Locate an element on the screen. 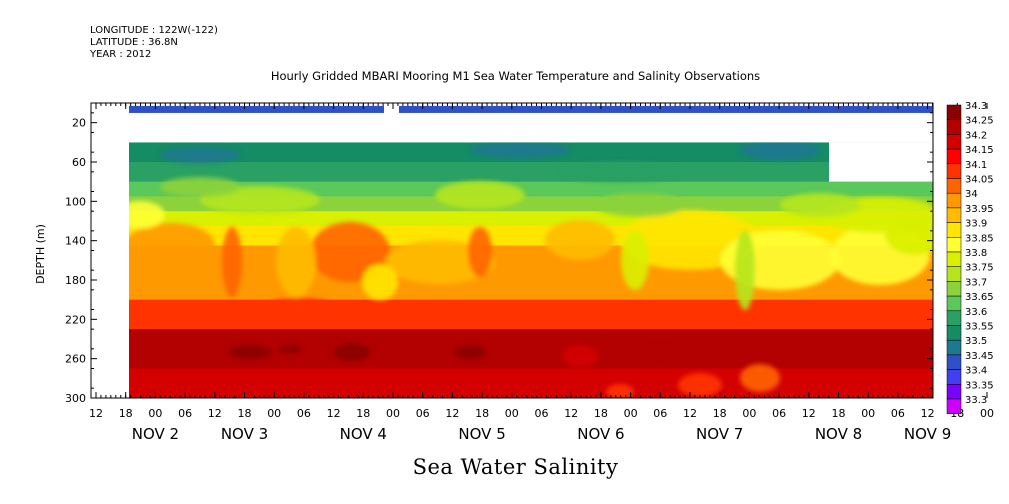  colorbar-label: 33.5 is located at coordinates (976, 341).